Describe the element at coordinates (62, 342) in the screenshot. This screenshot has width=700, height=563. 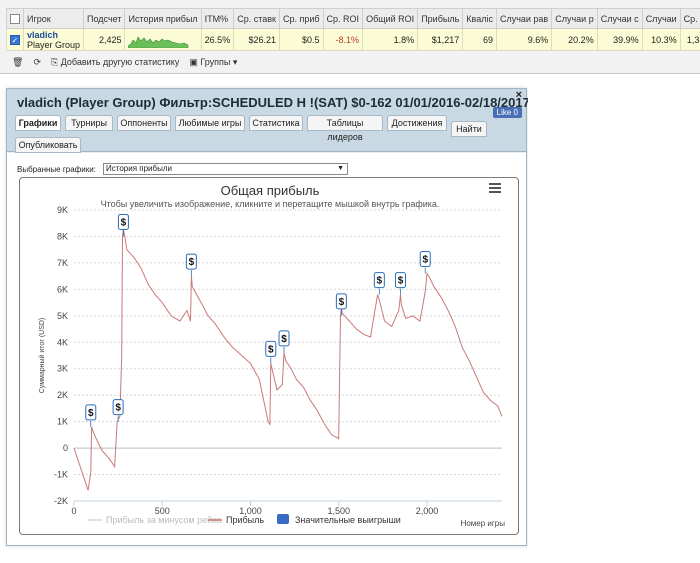
I see `y-tick-label: 4K` at that location.